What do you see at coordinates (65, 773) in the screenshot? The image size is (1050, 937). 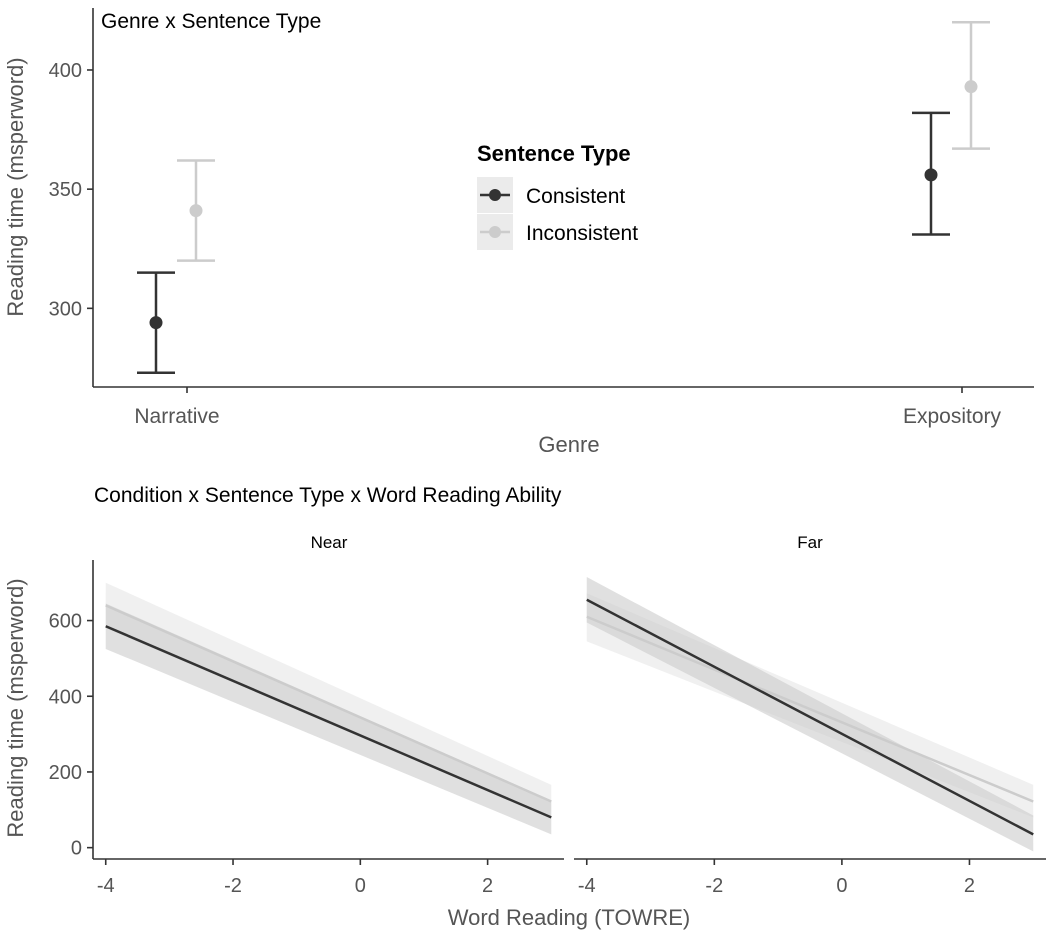 I see `bottom-y-tick-label: 200` at bounding box center [65, 773].